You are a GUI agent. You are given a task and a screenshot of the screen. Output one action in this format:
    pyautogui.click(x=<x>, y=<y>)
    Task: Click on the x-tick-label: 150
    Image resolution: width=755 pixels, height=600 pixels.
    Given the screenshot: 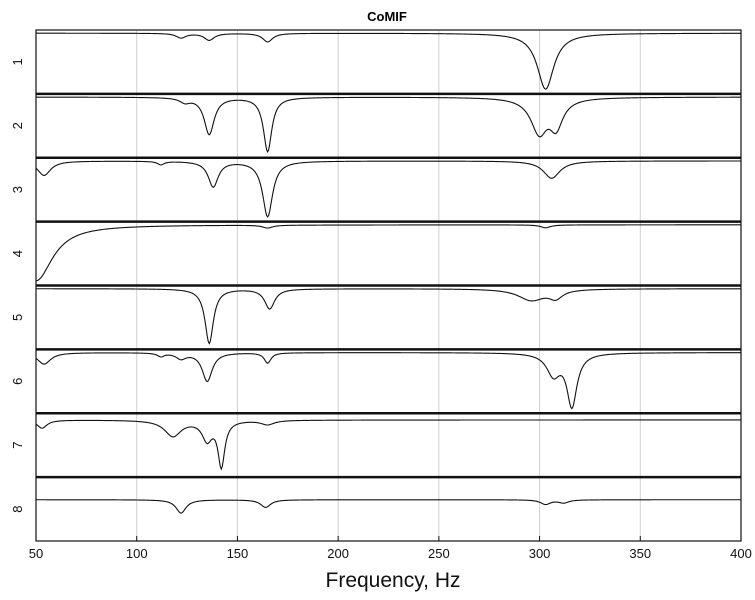 What is the action you would take?
    pyautogui.click(x=238, y=553)
    